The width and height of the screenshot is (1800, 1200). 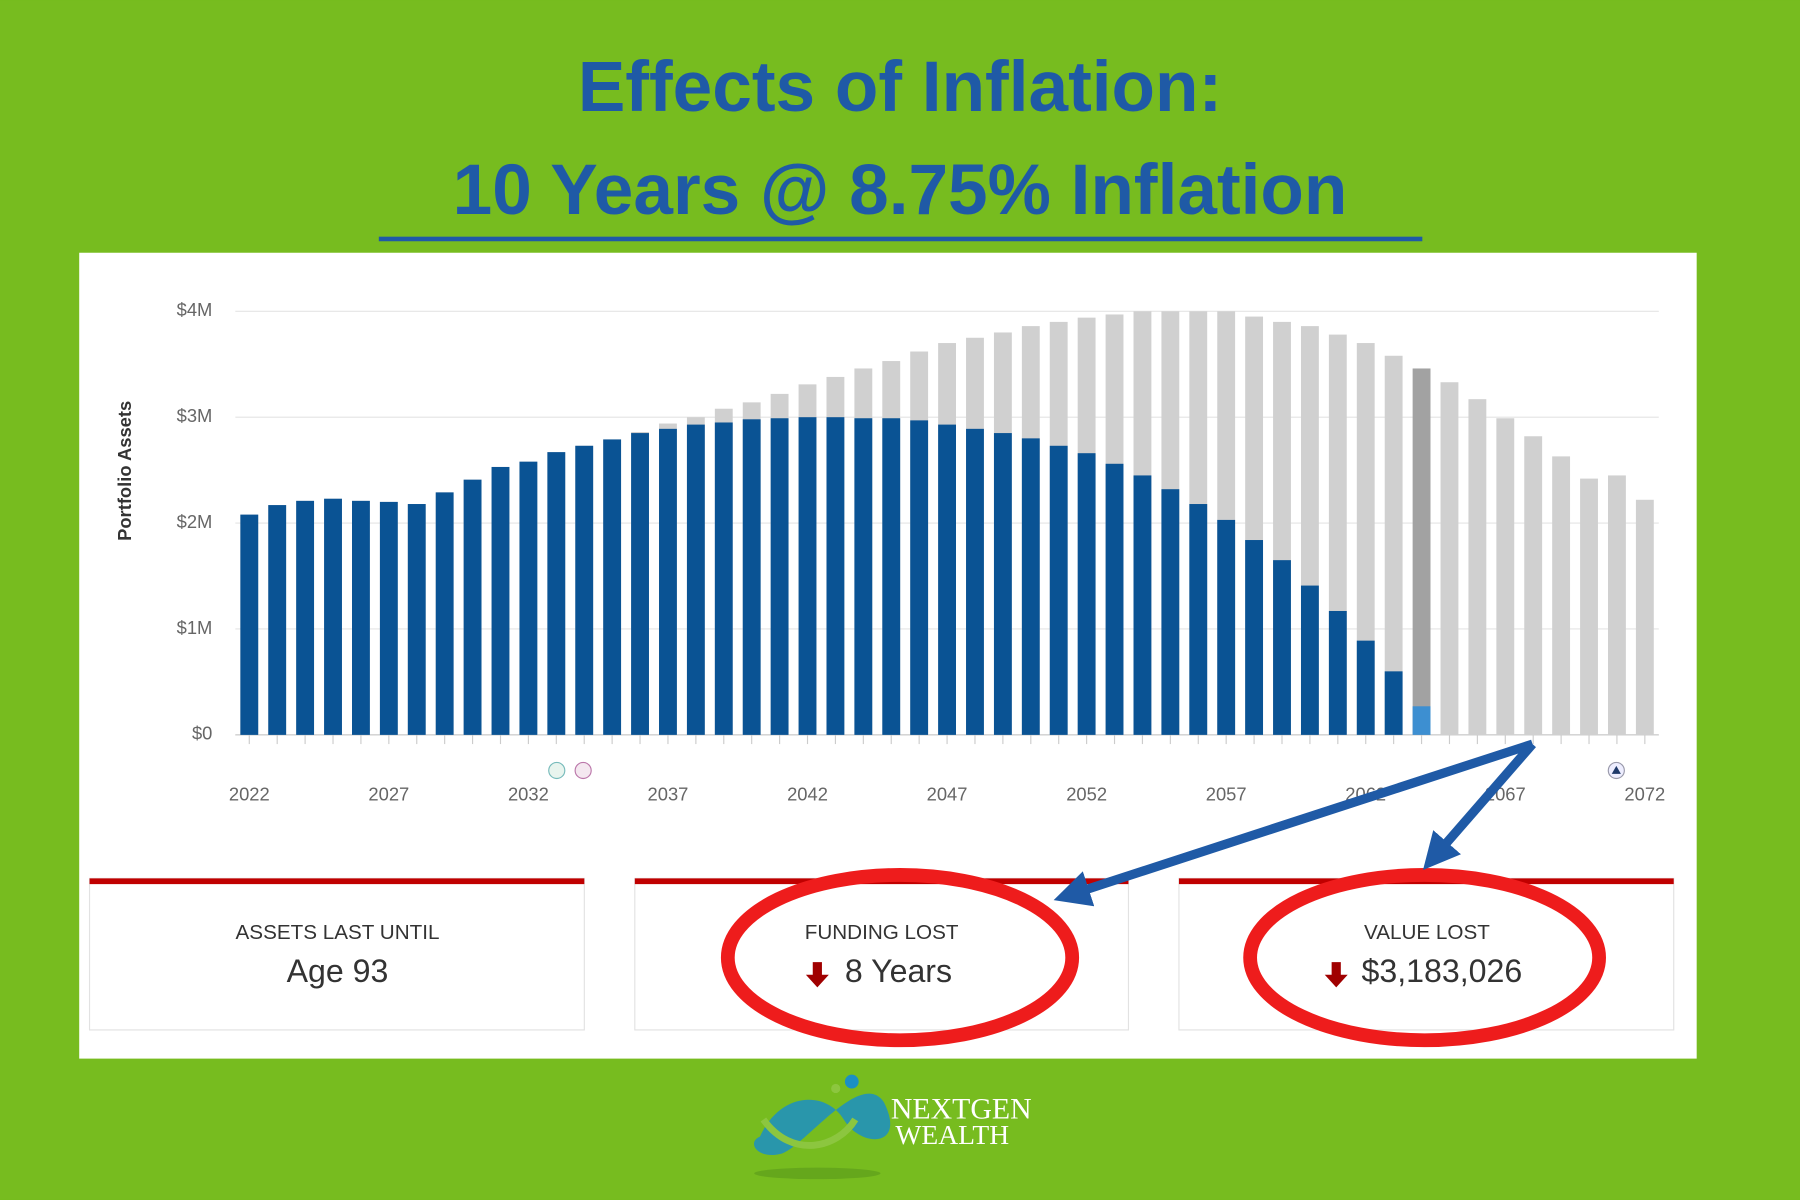 I want to click on y-axis-label: Portfolio Assets, so click(x=124, y=471).